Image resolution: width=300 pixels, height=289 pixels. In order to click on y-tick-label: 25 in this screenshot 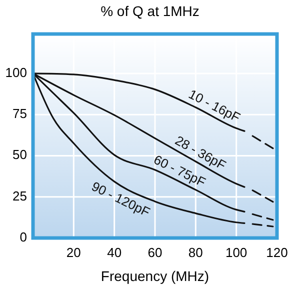, I will do `click(19, 196)`.